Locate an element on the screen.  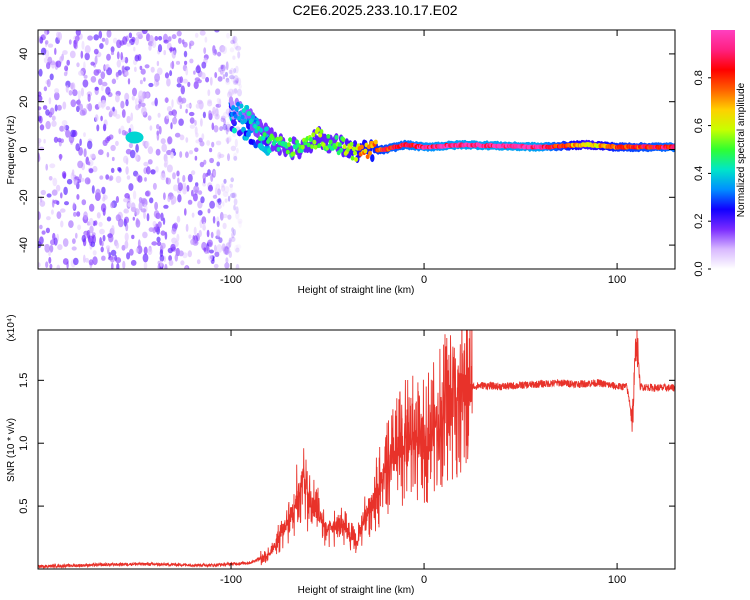
snr-ylabel: SNR (10 * v/v) is located at coordinates (11, 450).